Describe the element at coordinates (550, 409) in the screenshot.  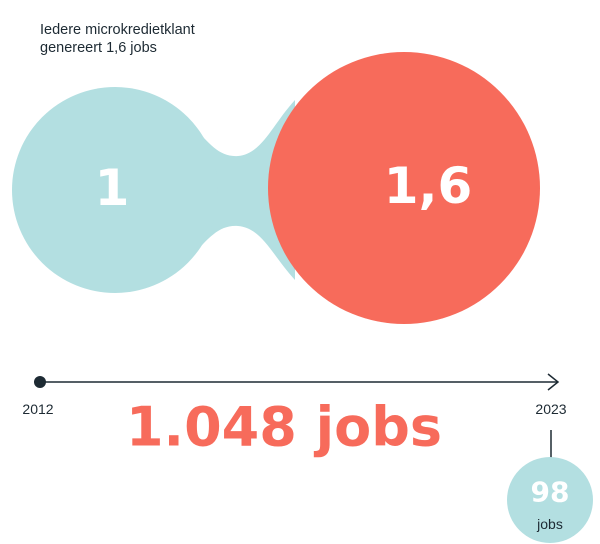
I see `end-year: 2023` at that location.